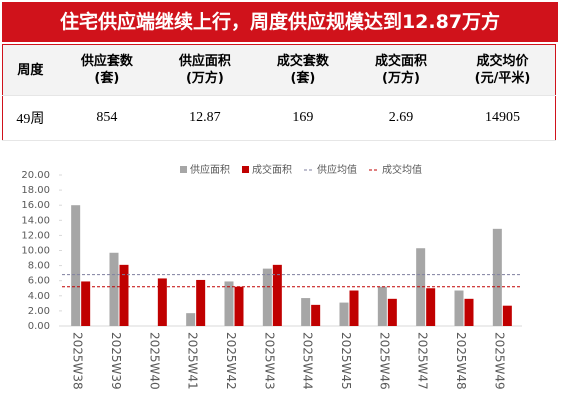 The width and height of the screenshot is (564, 409). I want to click on table-cell: 2.69, so click(400, 118).